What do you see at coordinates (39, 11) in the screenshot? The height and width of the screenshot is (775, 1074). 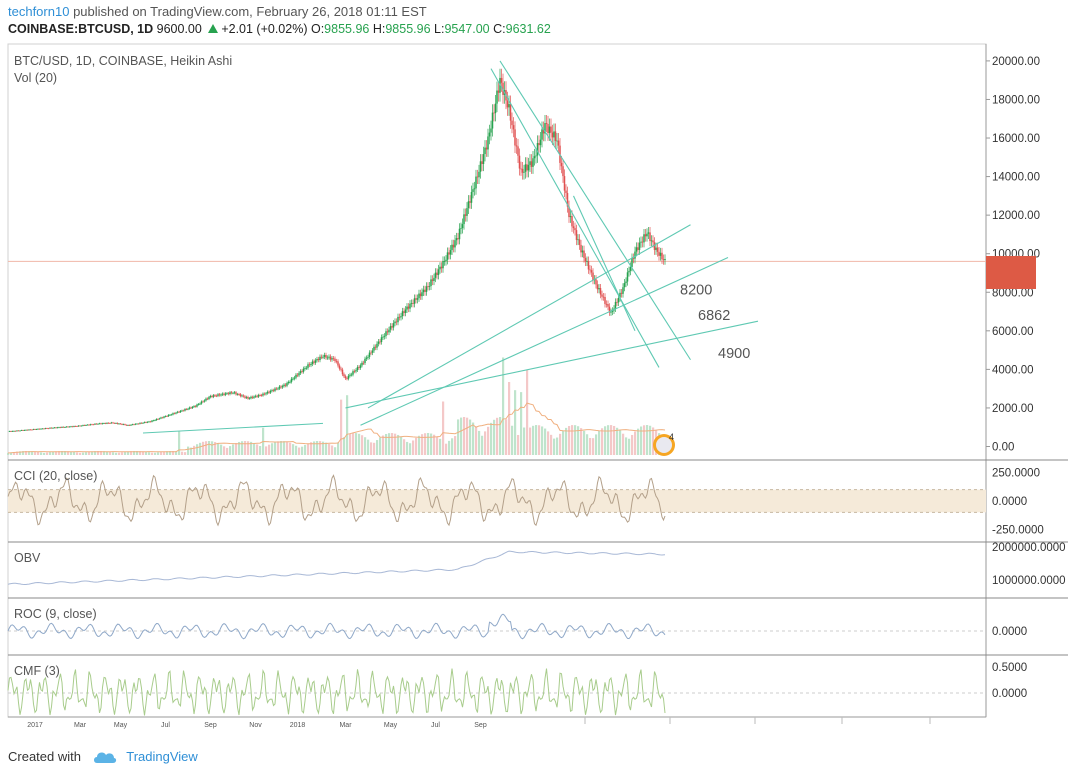 I see `author-link: techforn10` at bounding box center [39, 11].